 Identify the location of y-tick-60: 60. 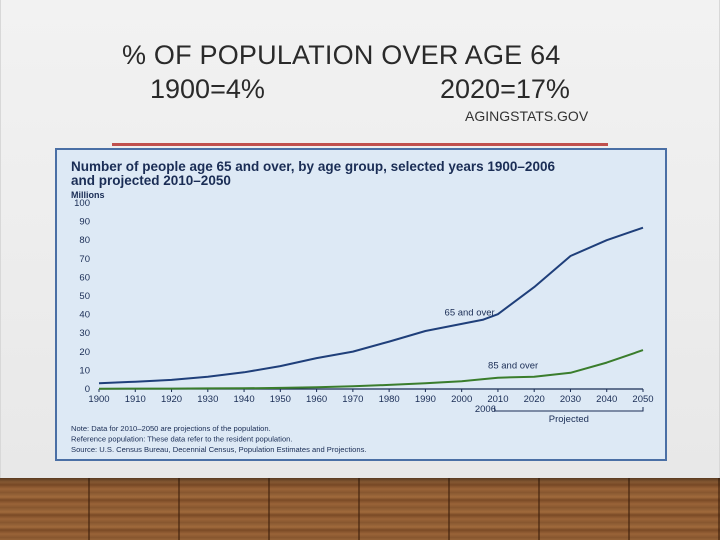
(84, 277).